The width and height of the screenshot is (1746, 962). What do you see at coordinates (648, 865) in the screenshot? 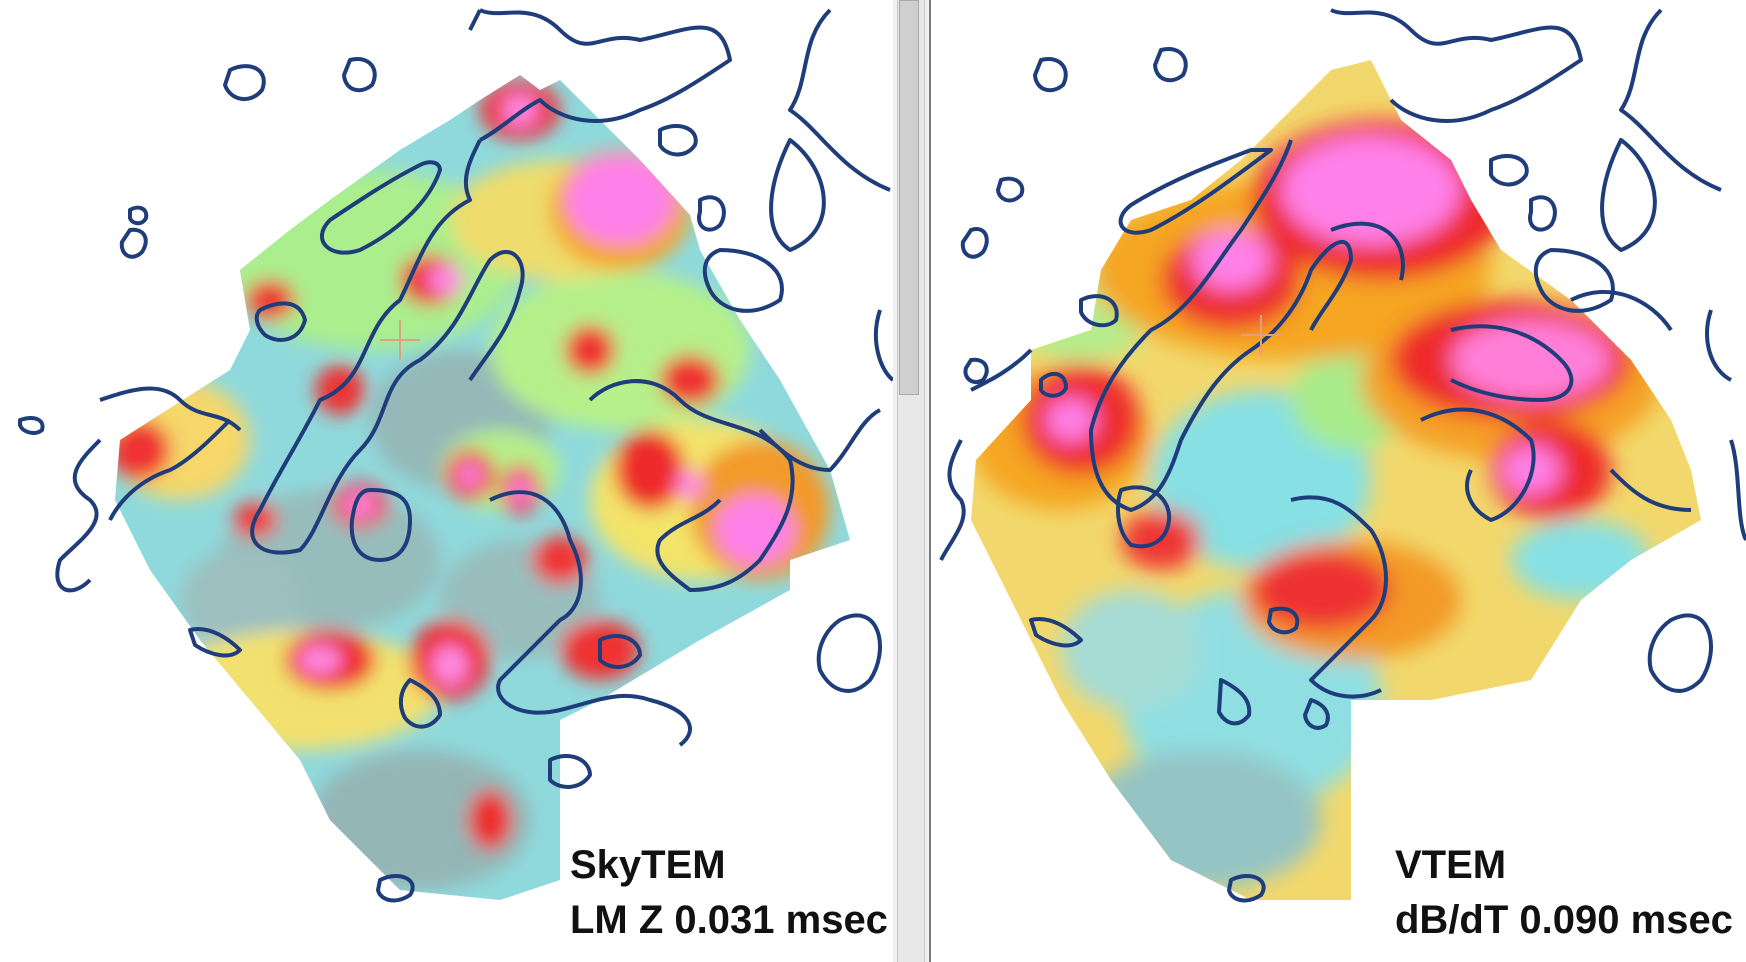
I see `skytem-title: SkyTEM` at bounding box center [648, 865].